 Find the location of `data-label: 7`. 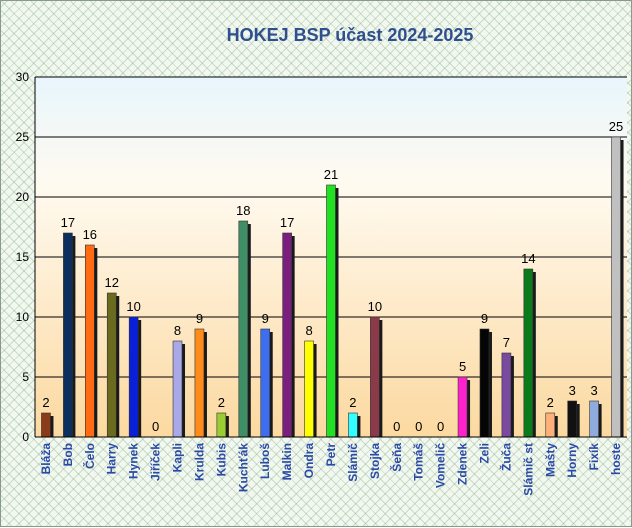

data-label: 7 is located at coordinates (506, 342).